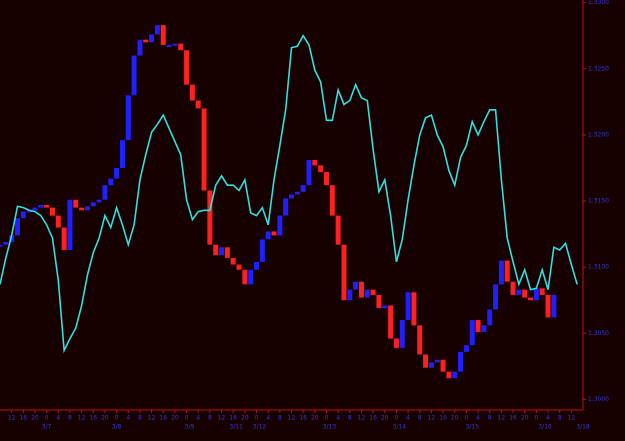 The height and width of the screenshot is (441, 625). What do you see at coordinates (236, 427) in the screenshot?
I see `date-label: 3/11` at bounding box center [236, 427].